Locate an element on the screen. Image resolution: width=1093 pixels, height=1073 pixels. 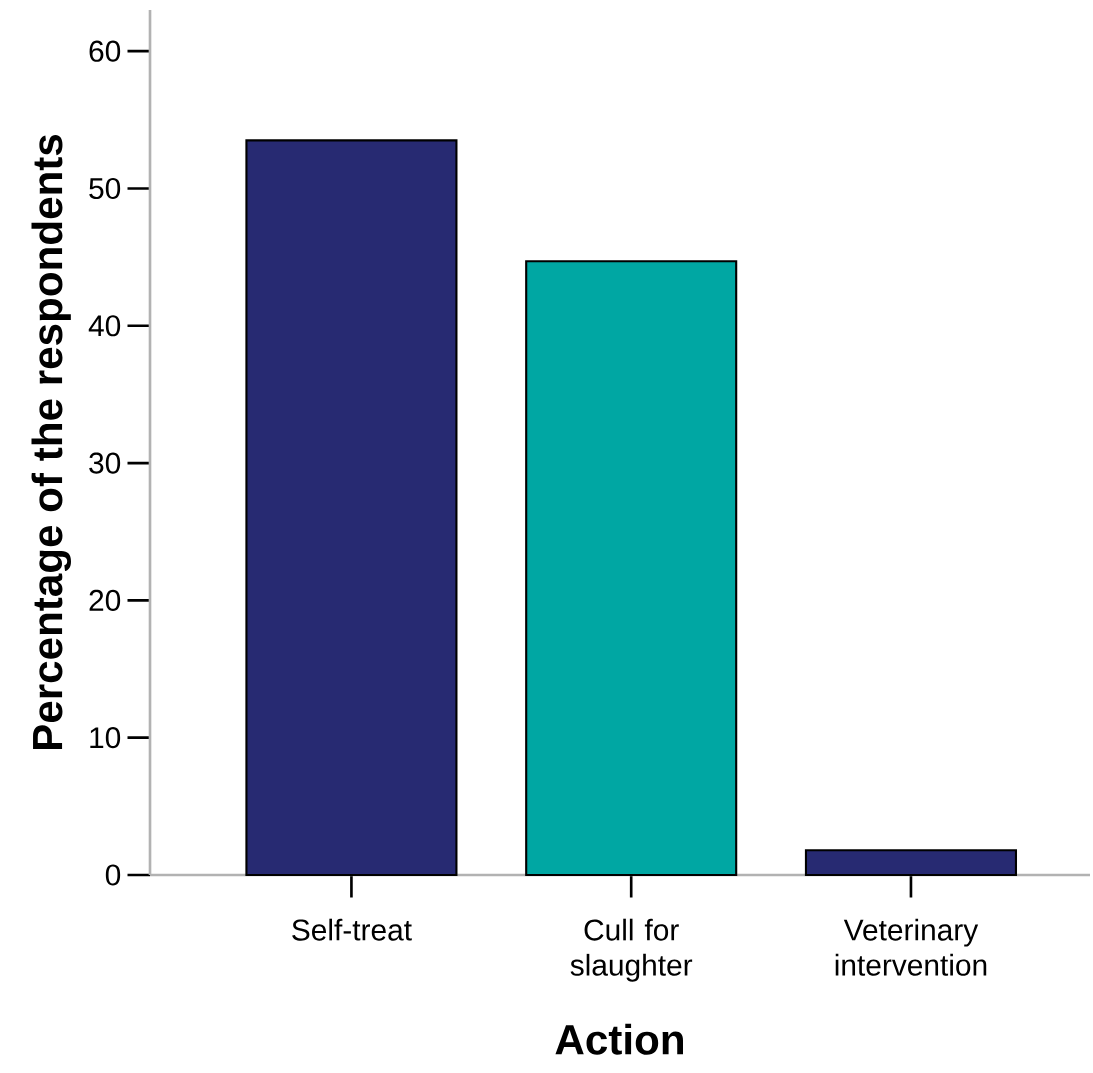
y-tick-label: 60 is located at coordinates (105, 51).